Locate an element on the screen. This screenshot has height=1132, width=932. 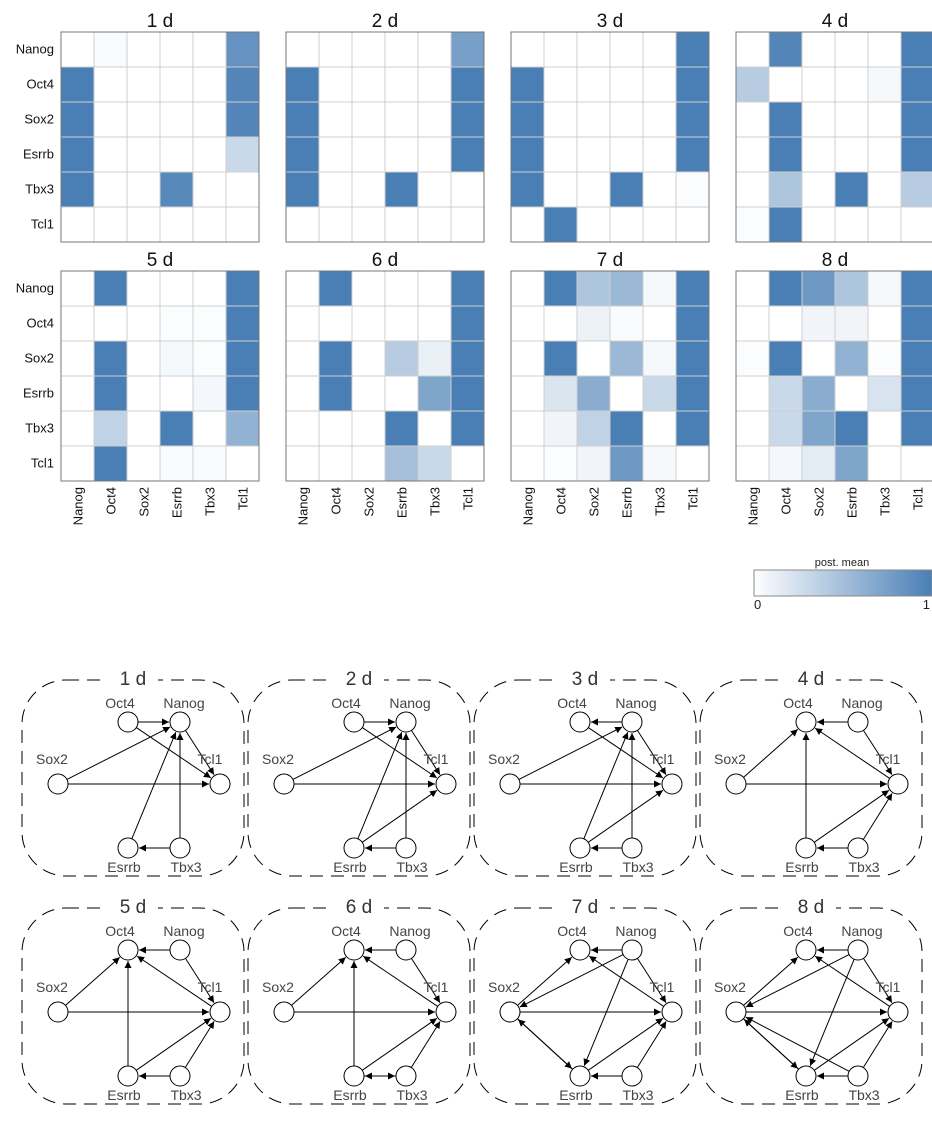
row-label: Sox2 is located at coordinates (39, 119).